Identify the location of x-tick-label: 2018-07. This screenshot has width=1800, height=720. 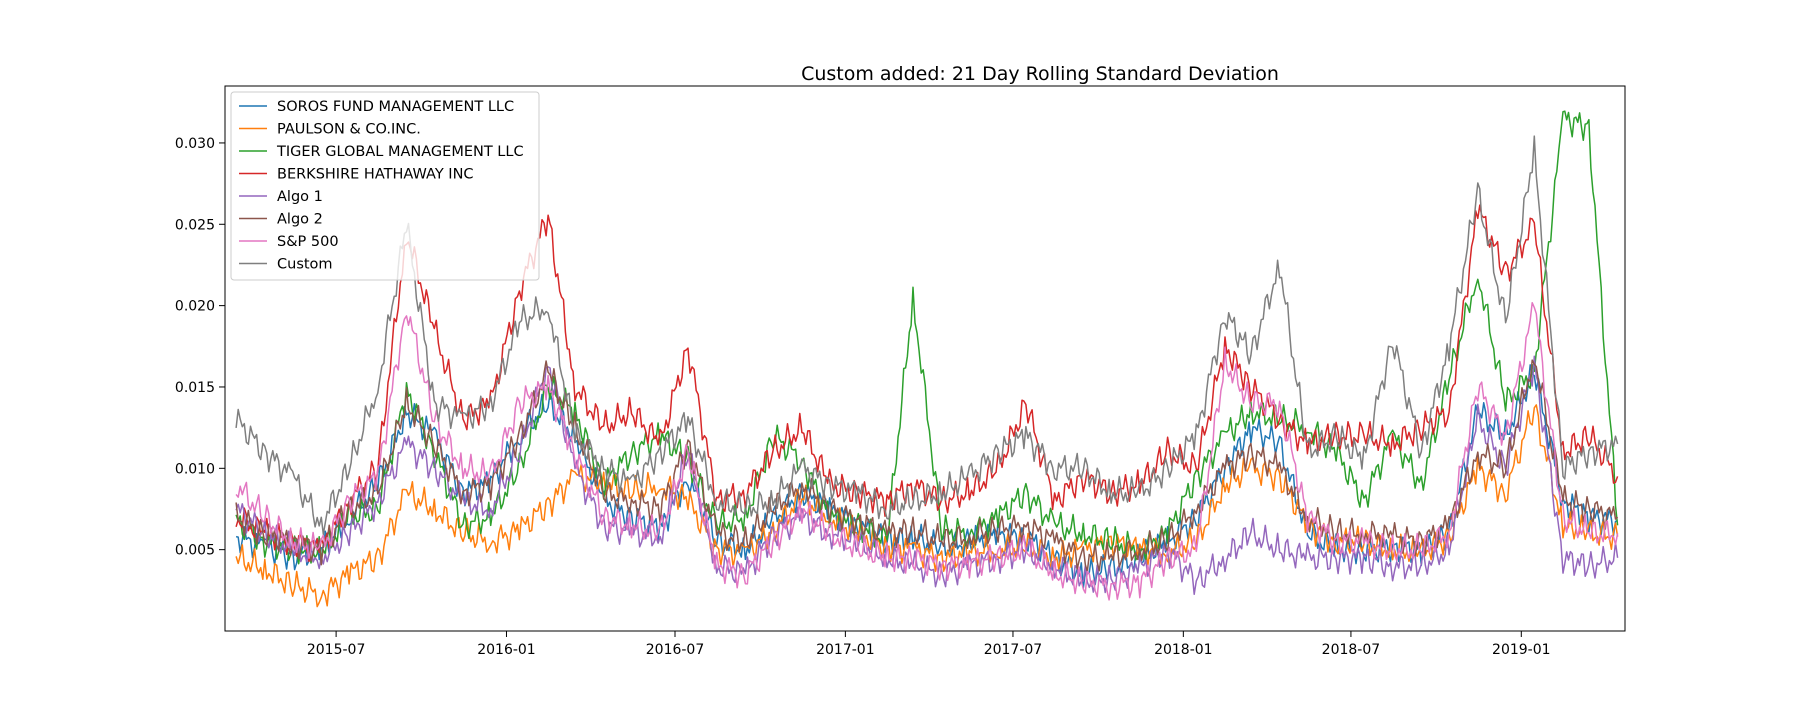
(1351, 650).